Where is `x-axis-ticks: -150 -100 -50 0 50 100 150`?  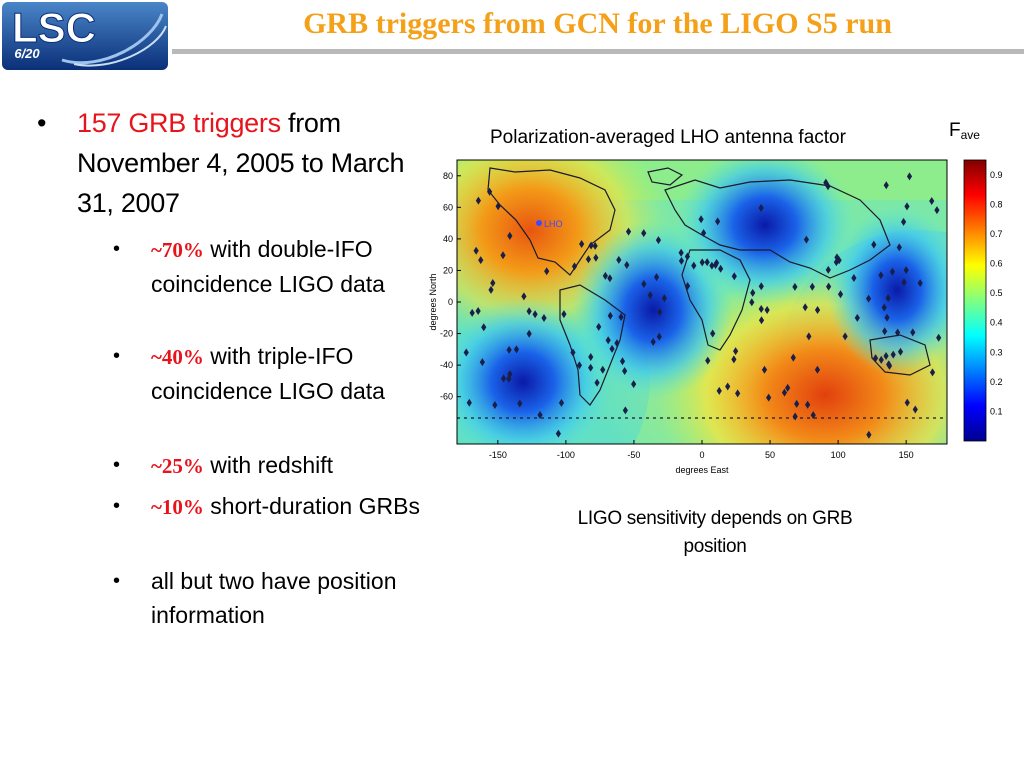 x-axis-ticks: -150 -100 -50 0 50 100 150 is located at coordinates (701, 450).